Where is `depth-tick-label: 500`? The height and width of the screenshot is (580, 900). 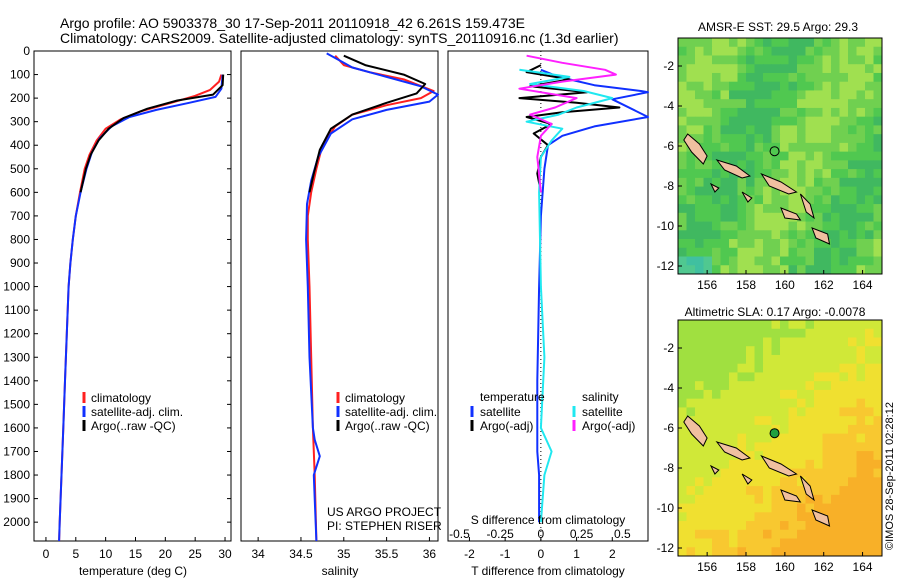
depth-tick-label: 500 is located at coordinates (20, 169).